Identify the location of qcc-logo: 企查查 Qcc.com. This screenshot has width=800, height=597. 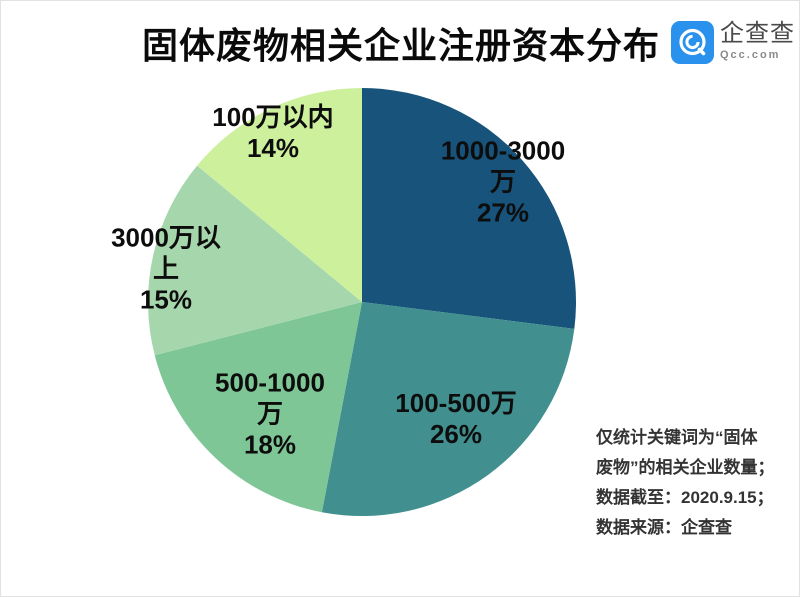
(733, 45).